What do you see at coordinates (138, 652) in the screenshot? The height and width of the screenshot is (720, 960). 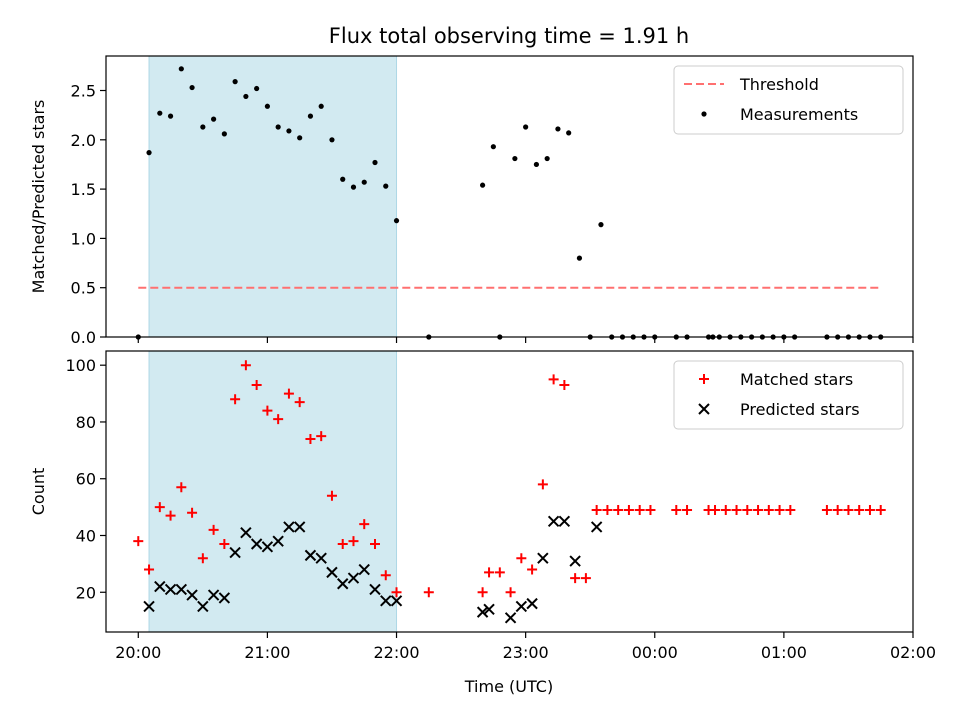 I see `x-tick-label: 20:00` at bounding box center [138, 652].